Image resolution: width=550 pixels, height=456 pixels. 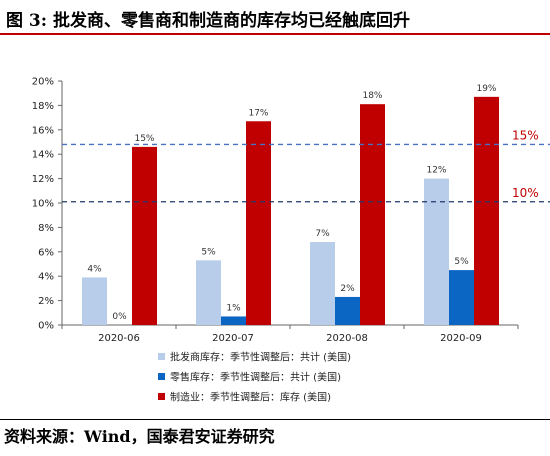 I want to click on y-tick-label: 4%, so click(x=46, y=277).